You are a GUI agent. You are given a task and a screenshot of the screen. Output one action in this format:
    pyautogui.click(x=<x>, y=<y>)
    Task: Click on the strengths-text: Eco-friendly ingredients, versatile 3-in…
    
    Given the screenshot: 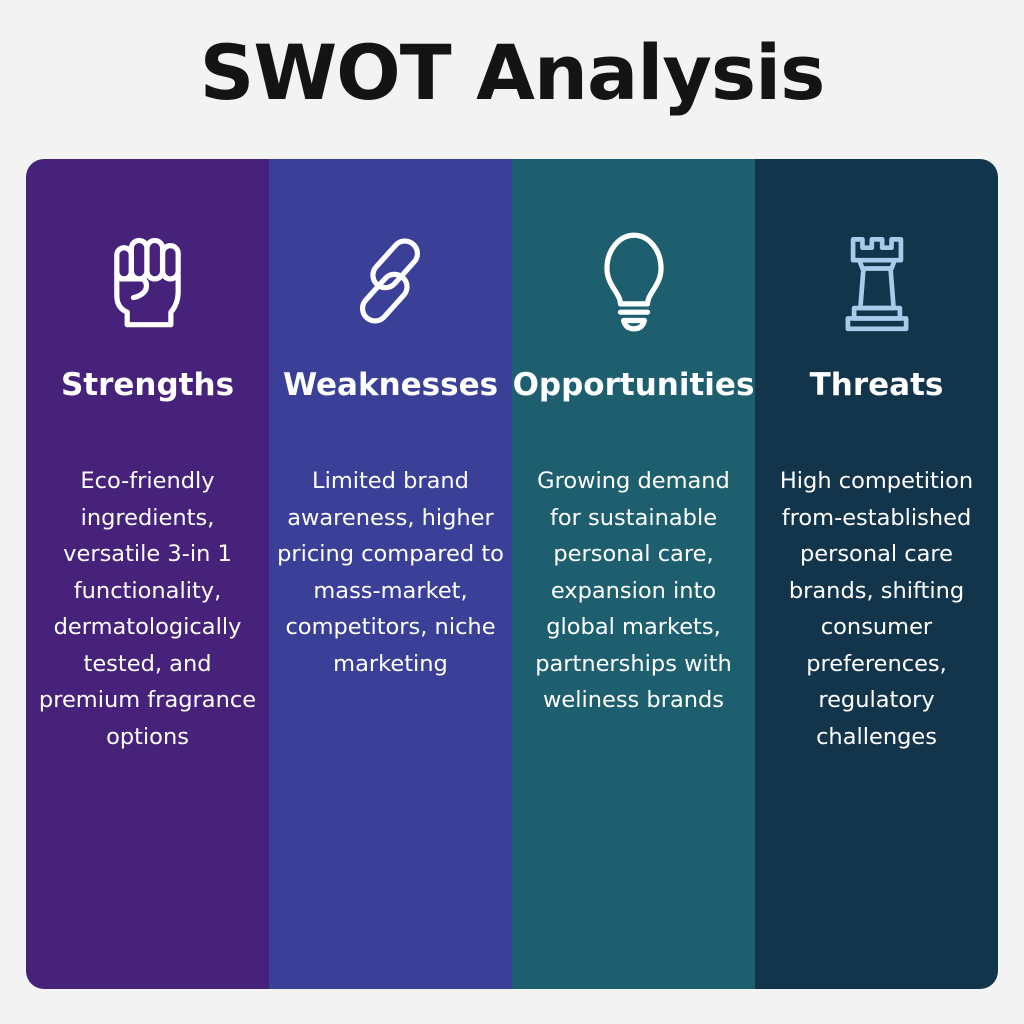 What is the action you would take?
    pyautogui.click(x=147, y=609)
    